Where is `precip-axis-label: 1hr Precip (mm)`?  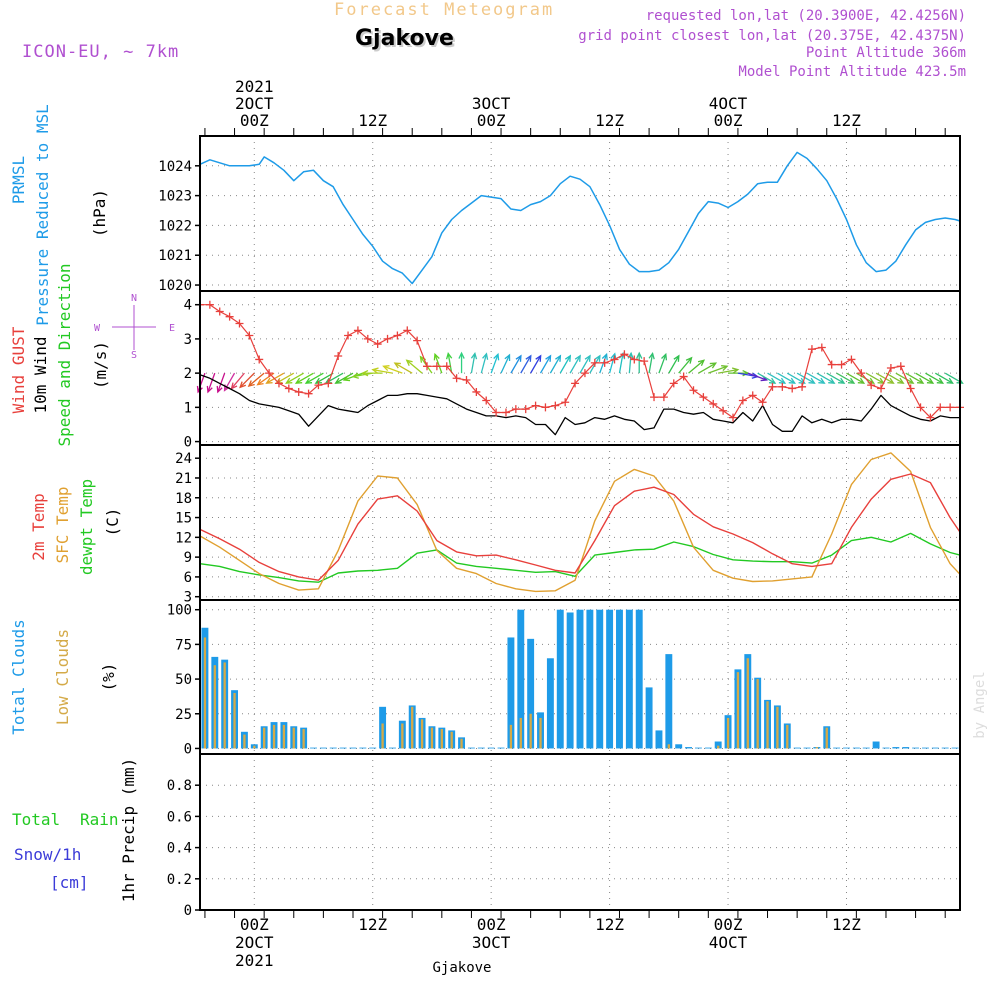
precip-axis-label: 1hr Precip (mm) is located at coordinates (128, 830).